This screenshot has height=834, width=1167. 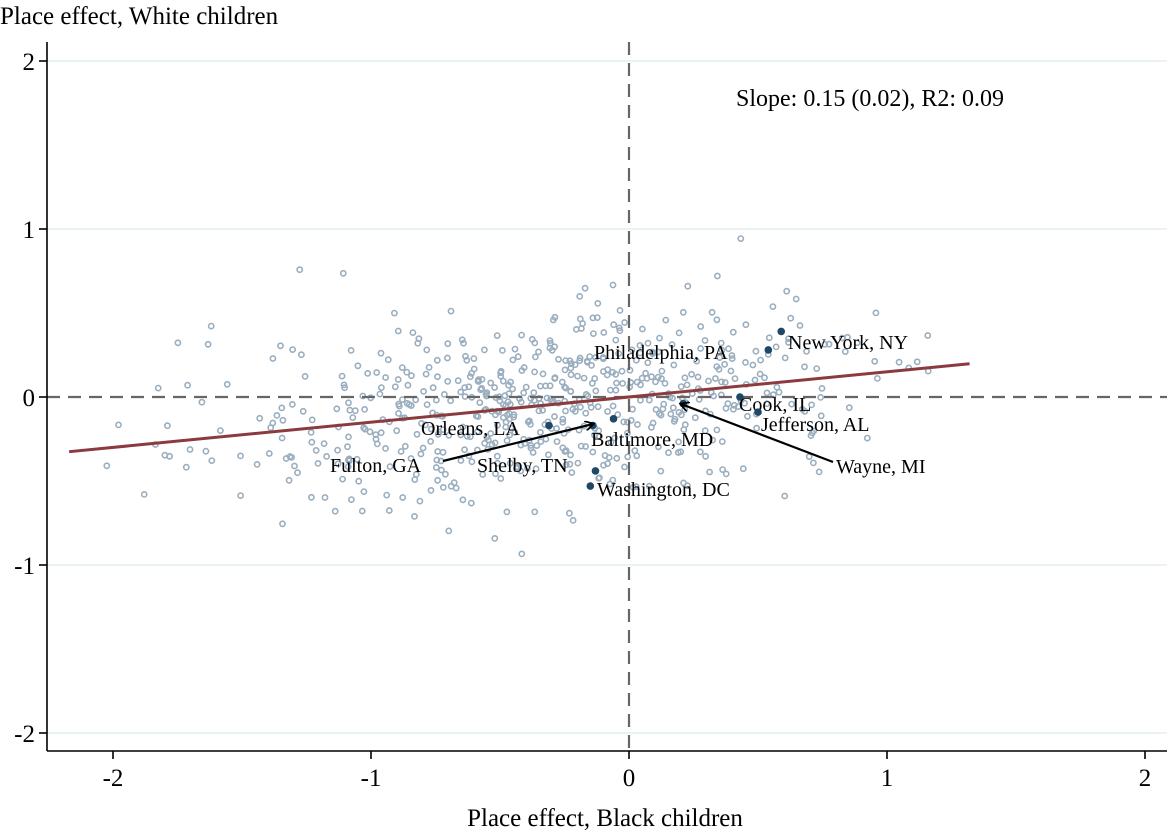 What do you see at coordinates (652, 440) in the screenshot?
I see `label-baltimore-md: Baltimore, MD` at bounding box center [652, 440].